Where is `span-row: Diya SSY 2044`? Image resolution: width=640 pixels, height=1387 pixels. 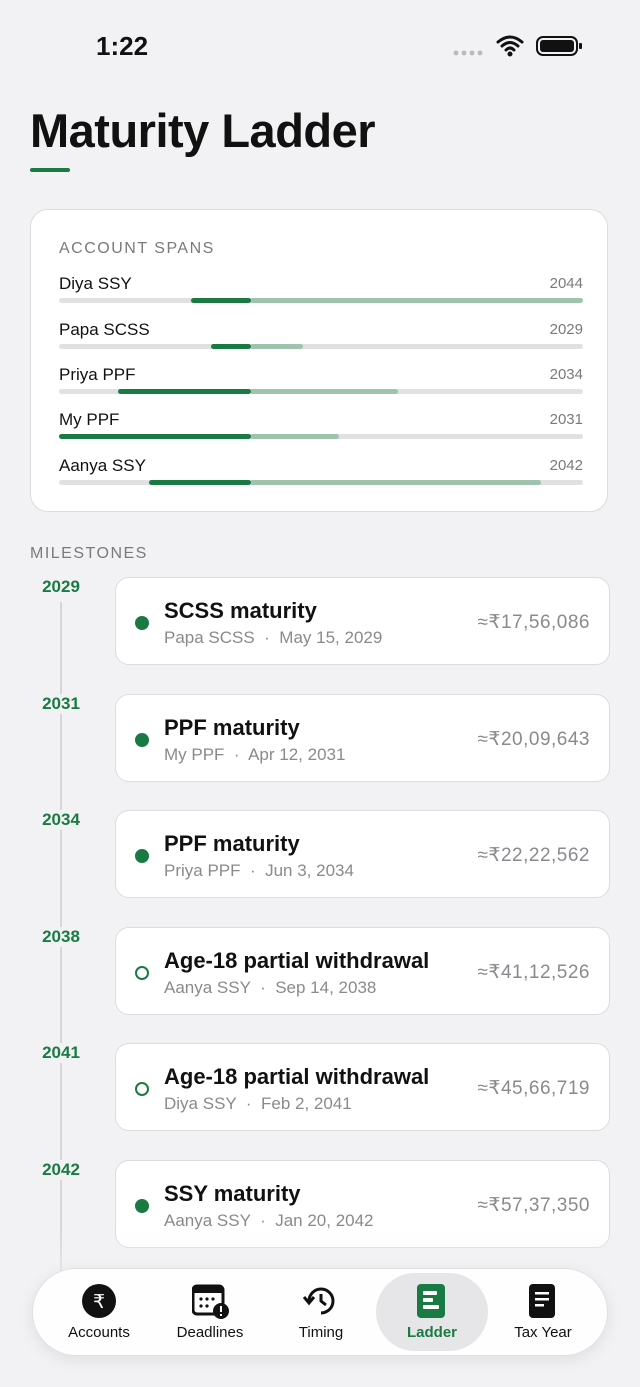 span-row: Diya SSY 2044 is located at coordinates (321, 294).